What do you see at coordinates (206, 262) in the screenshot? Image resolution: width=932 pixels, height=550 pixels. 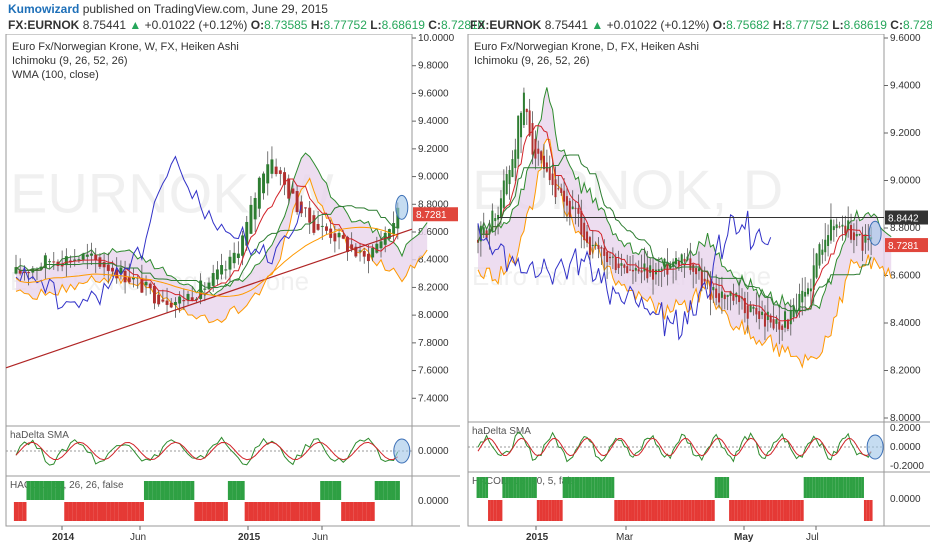 I see `wma-line` at bounding box center [206, 262].